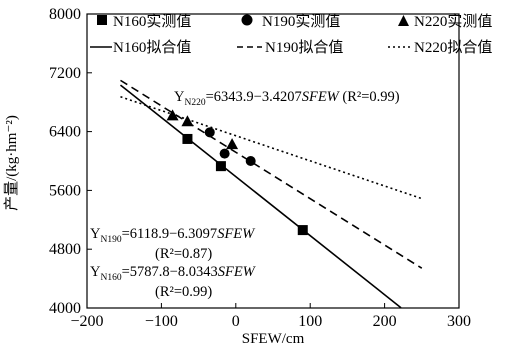 The height and width of the screenshot is (347, 512). What do you see at coordinates (403, 20) in the screenshot?
I see `legend-triangle-marker` at bounding box center [403, 20].